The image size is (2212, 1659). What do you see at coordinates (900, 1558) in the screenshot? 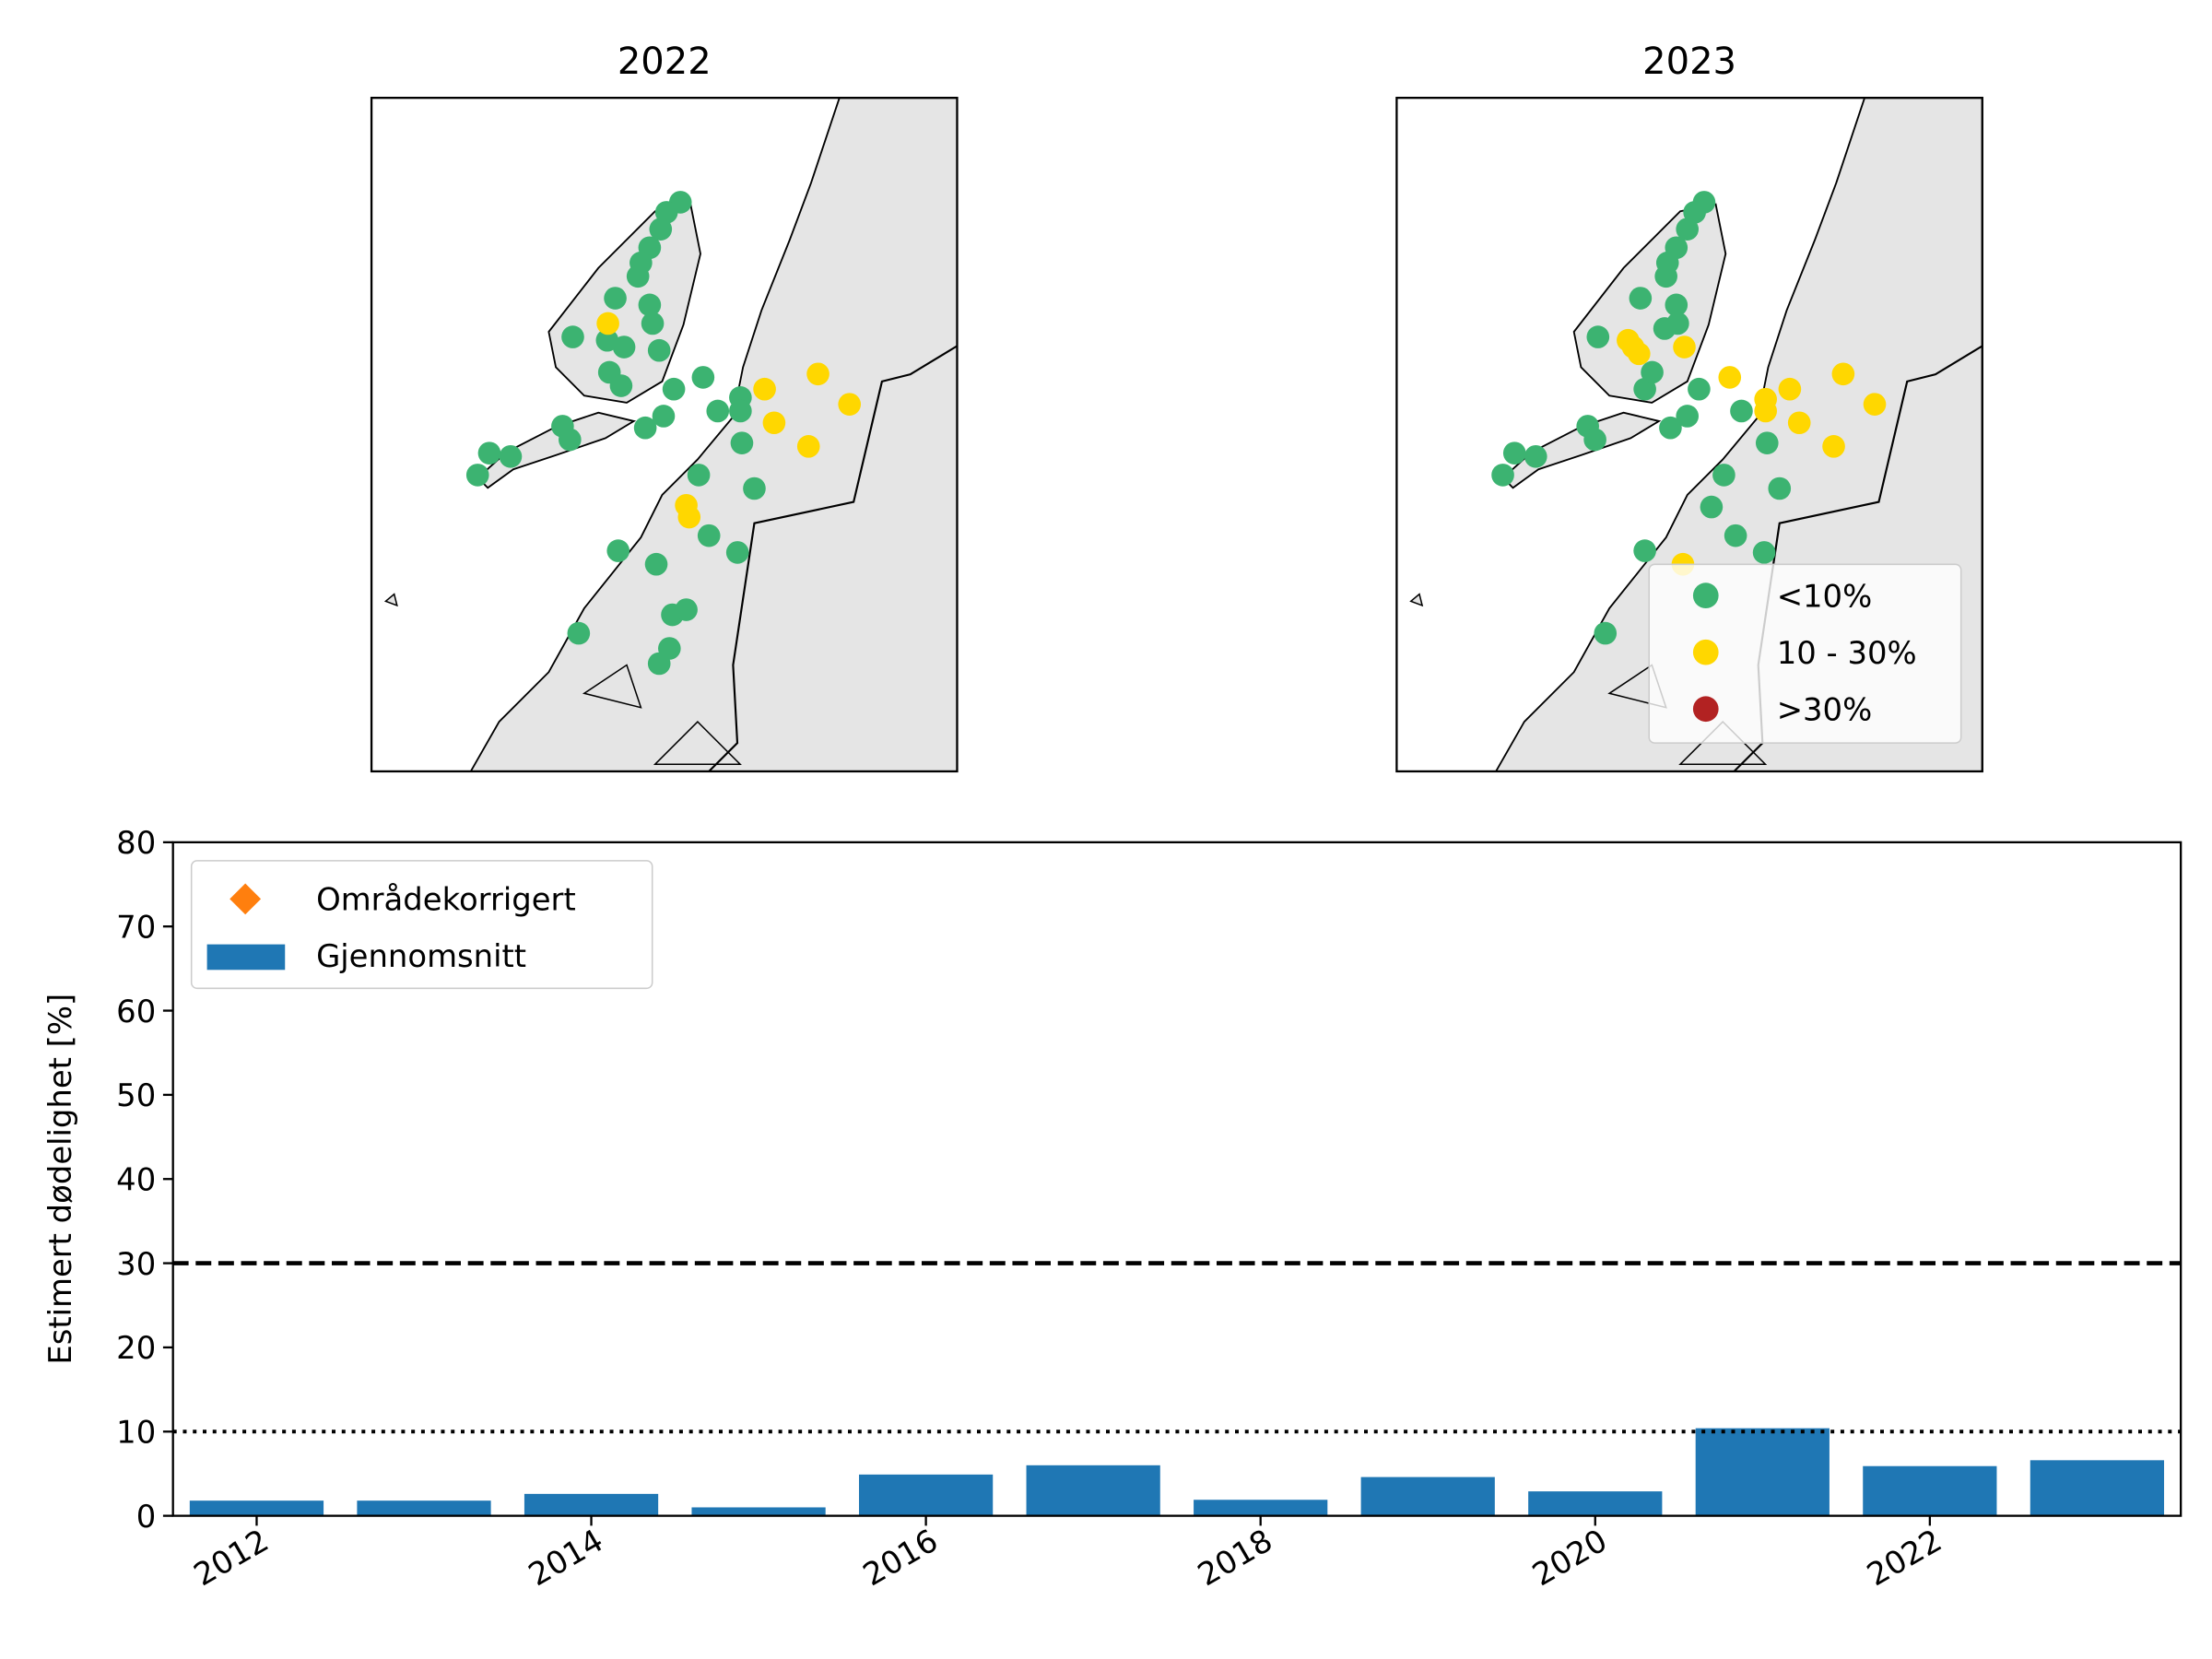
I see `x-tick-label: 2016` at bounding box center [900, 1558].